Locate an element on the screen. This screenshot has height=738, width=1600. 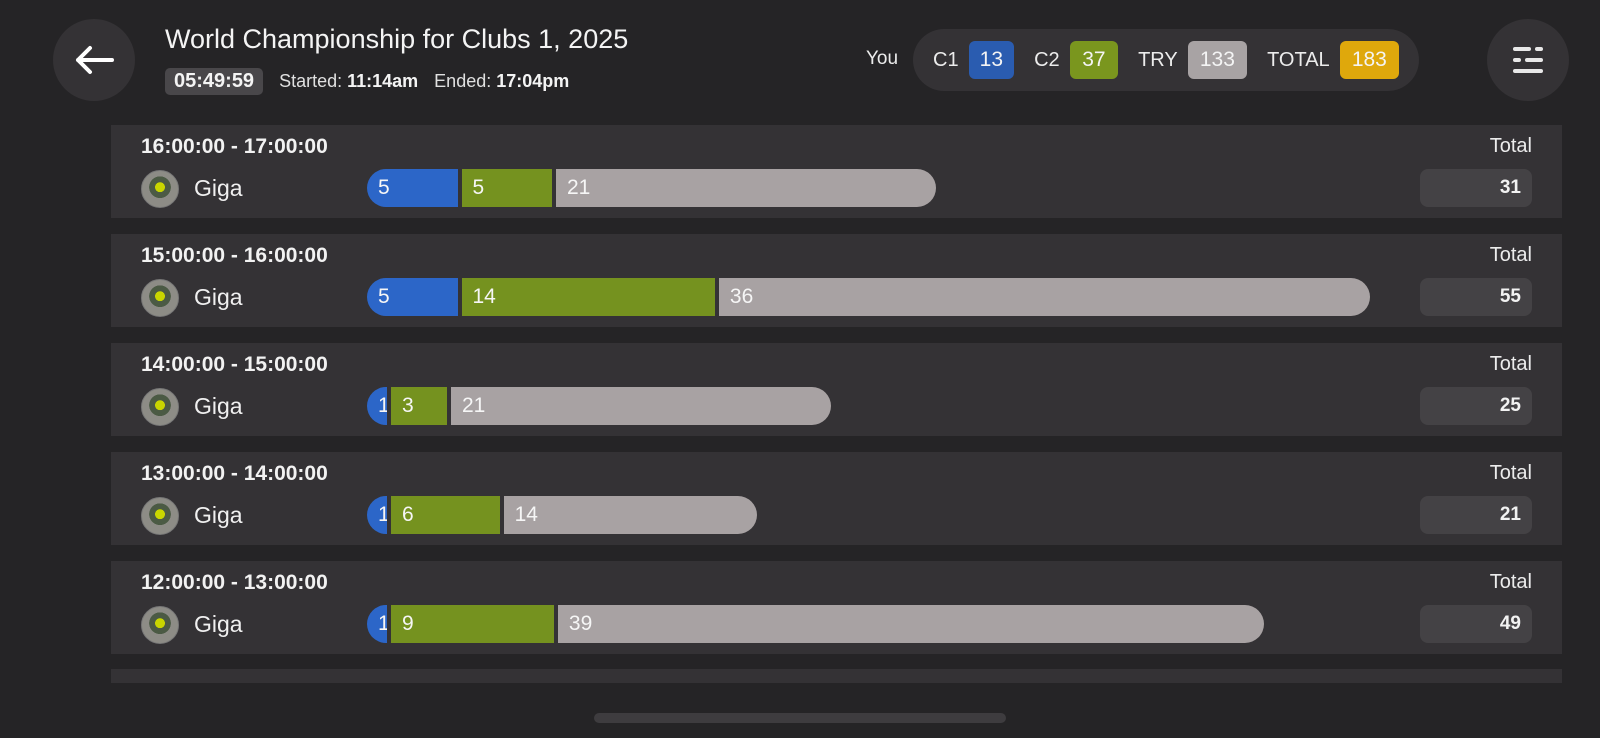
started-value: 11:14am is located at coordinates (383, 81).